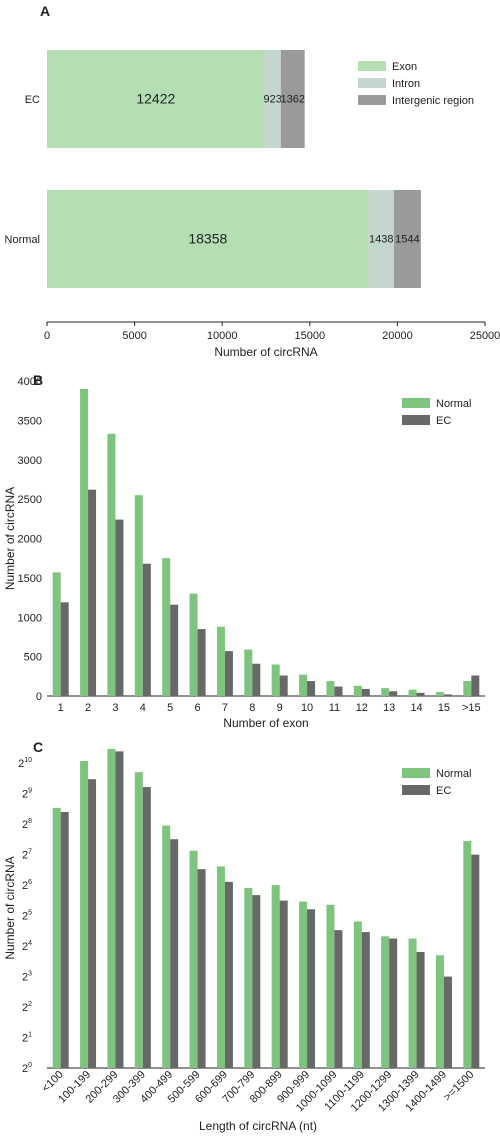 This screenshot has width=500, height=1137. I want to click on x-tick-label: 15000, so click(310, 336).